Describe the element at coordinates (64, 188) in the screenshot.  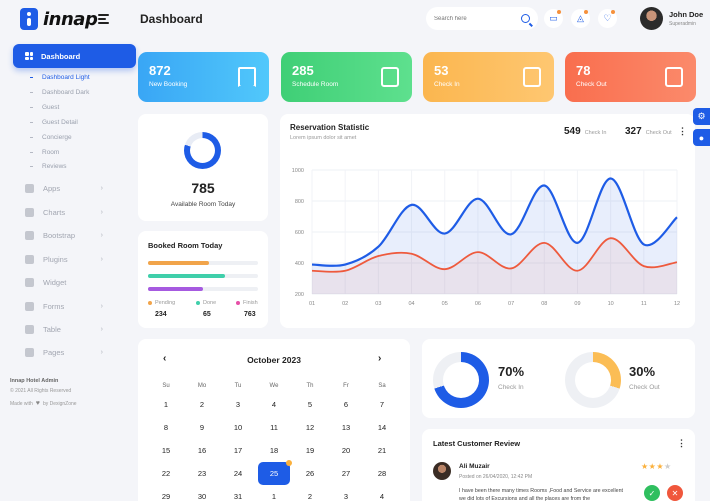
I see `sidebar-item-apps: Apps ›` at that location.